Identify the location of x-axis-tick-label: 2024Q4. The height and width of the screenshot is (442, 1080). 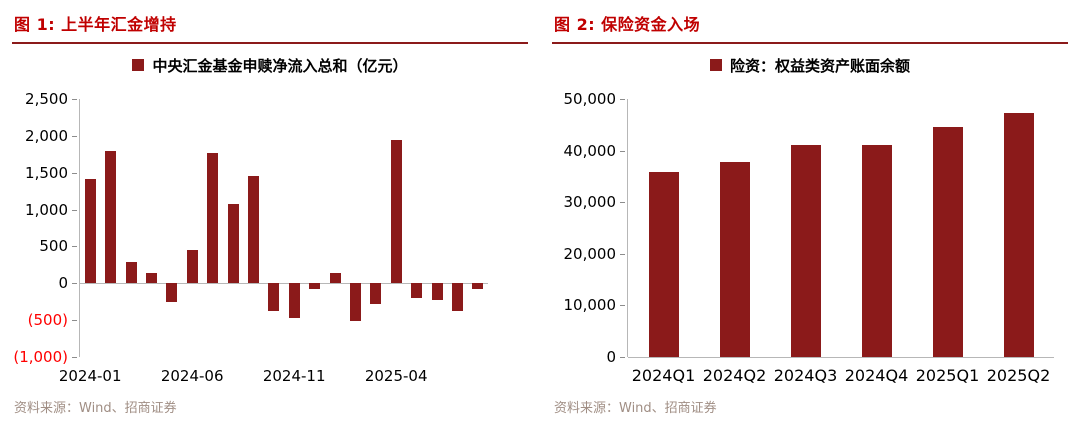
(876, 375).